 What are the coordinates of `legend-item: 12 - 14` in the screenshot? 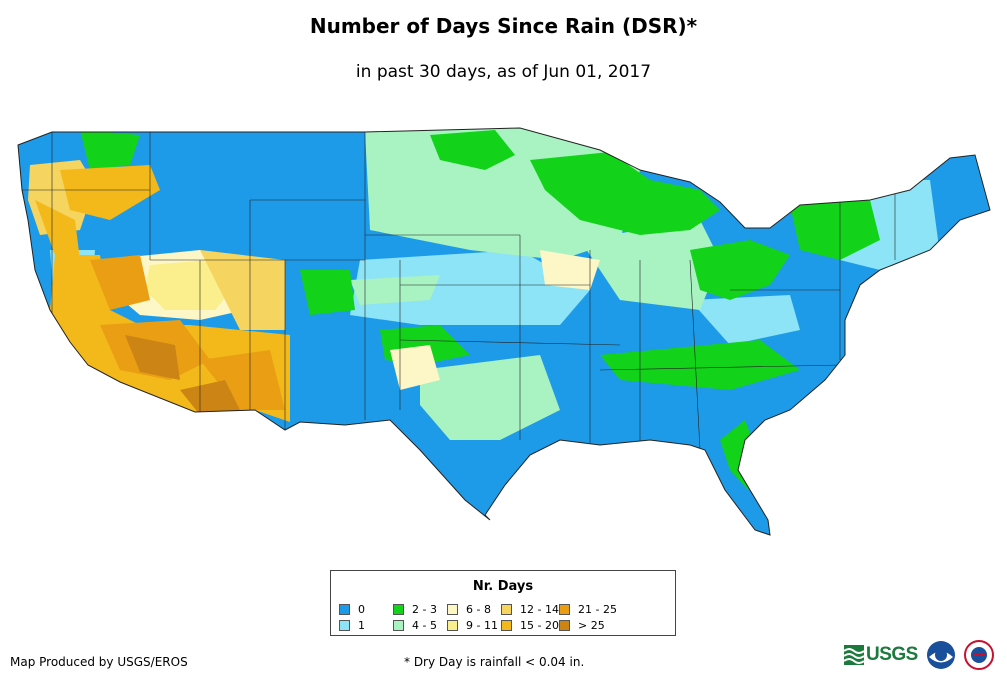 It's located at (530, 609).